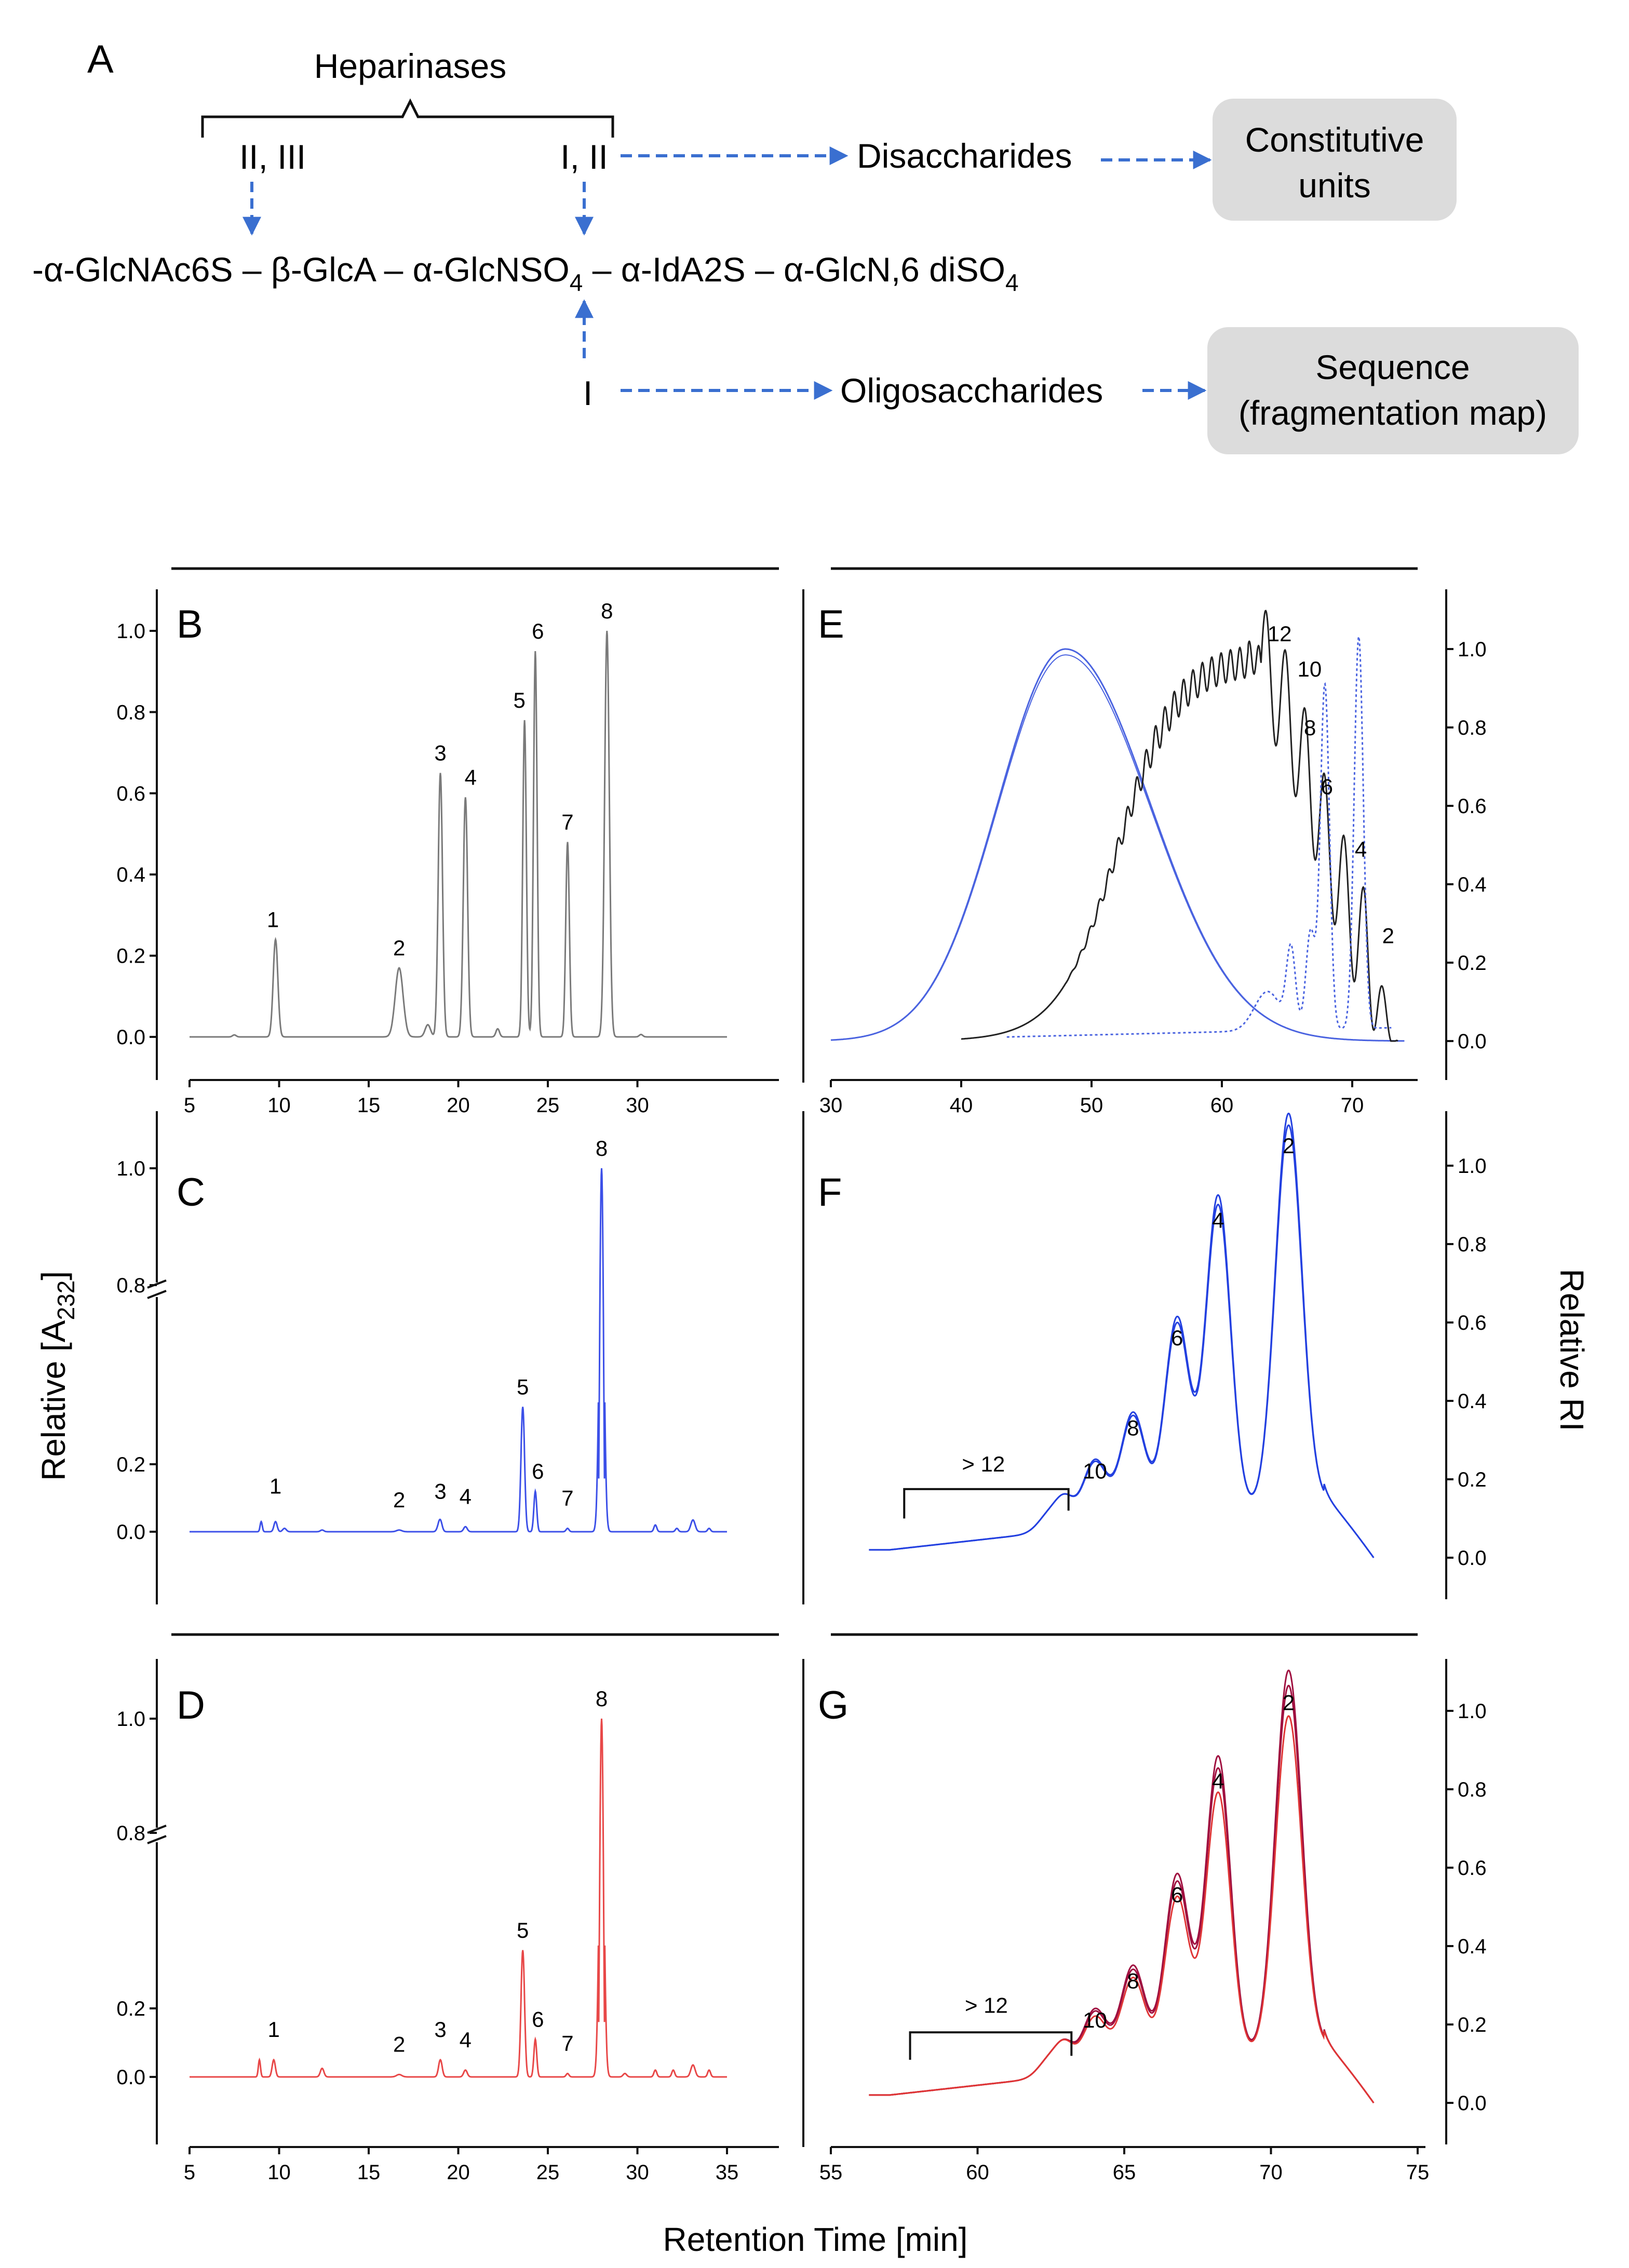 This screenshot has width=1629, height=2268. I want to click on panel-c-y-ticks: 0.0 0.2 0.8 1.0, so click(136, 1350).